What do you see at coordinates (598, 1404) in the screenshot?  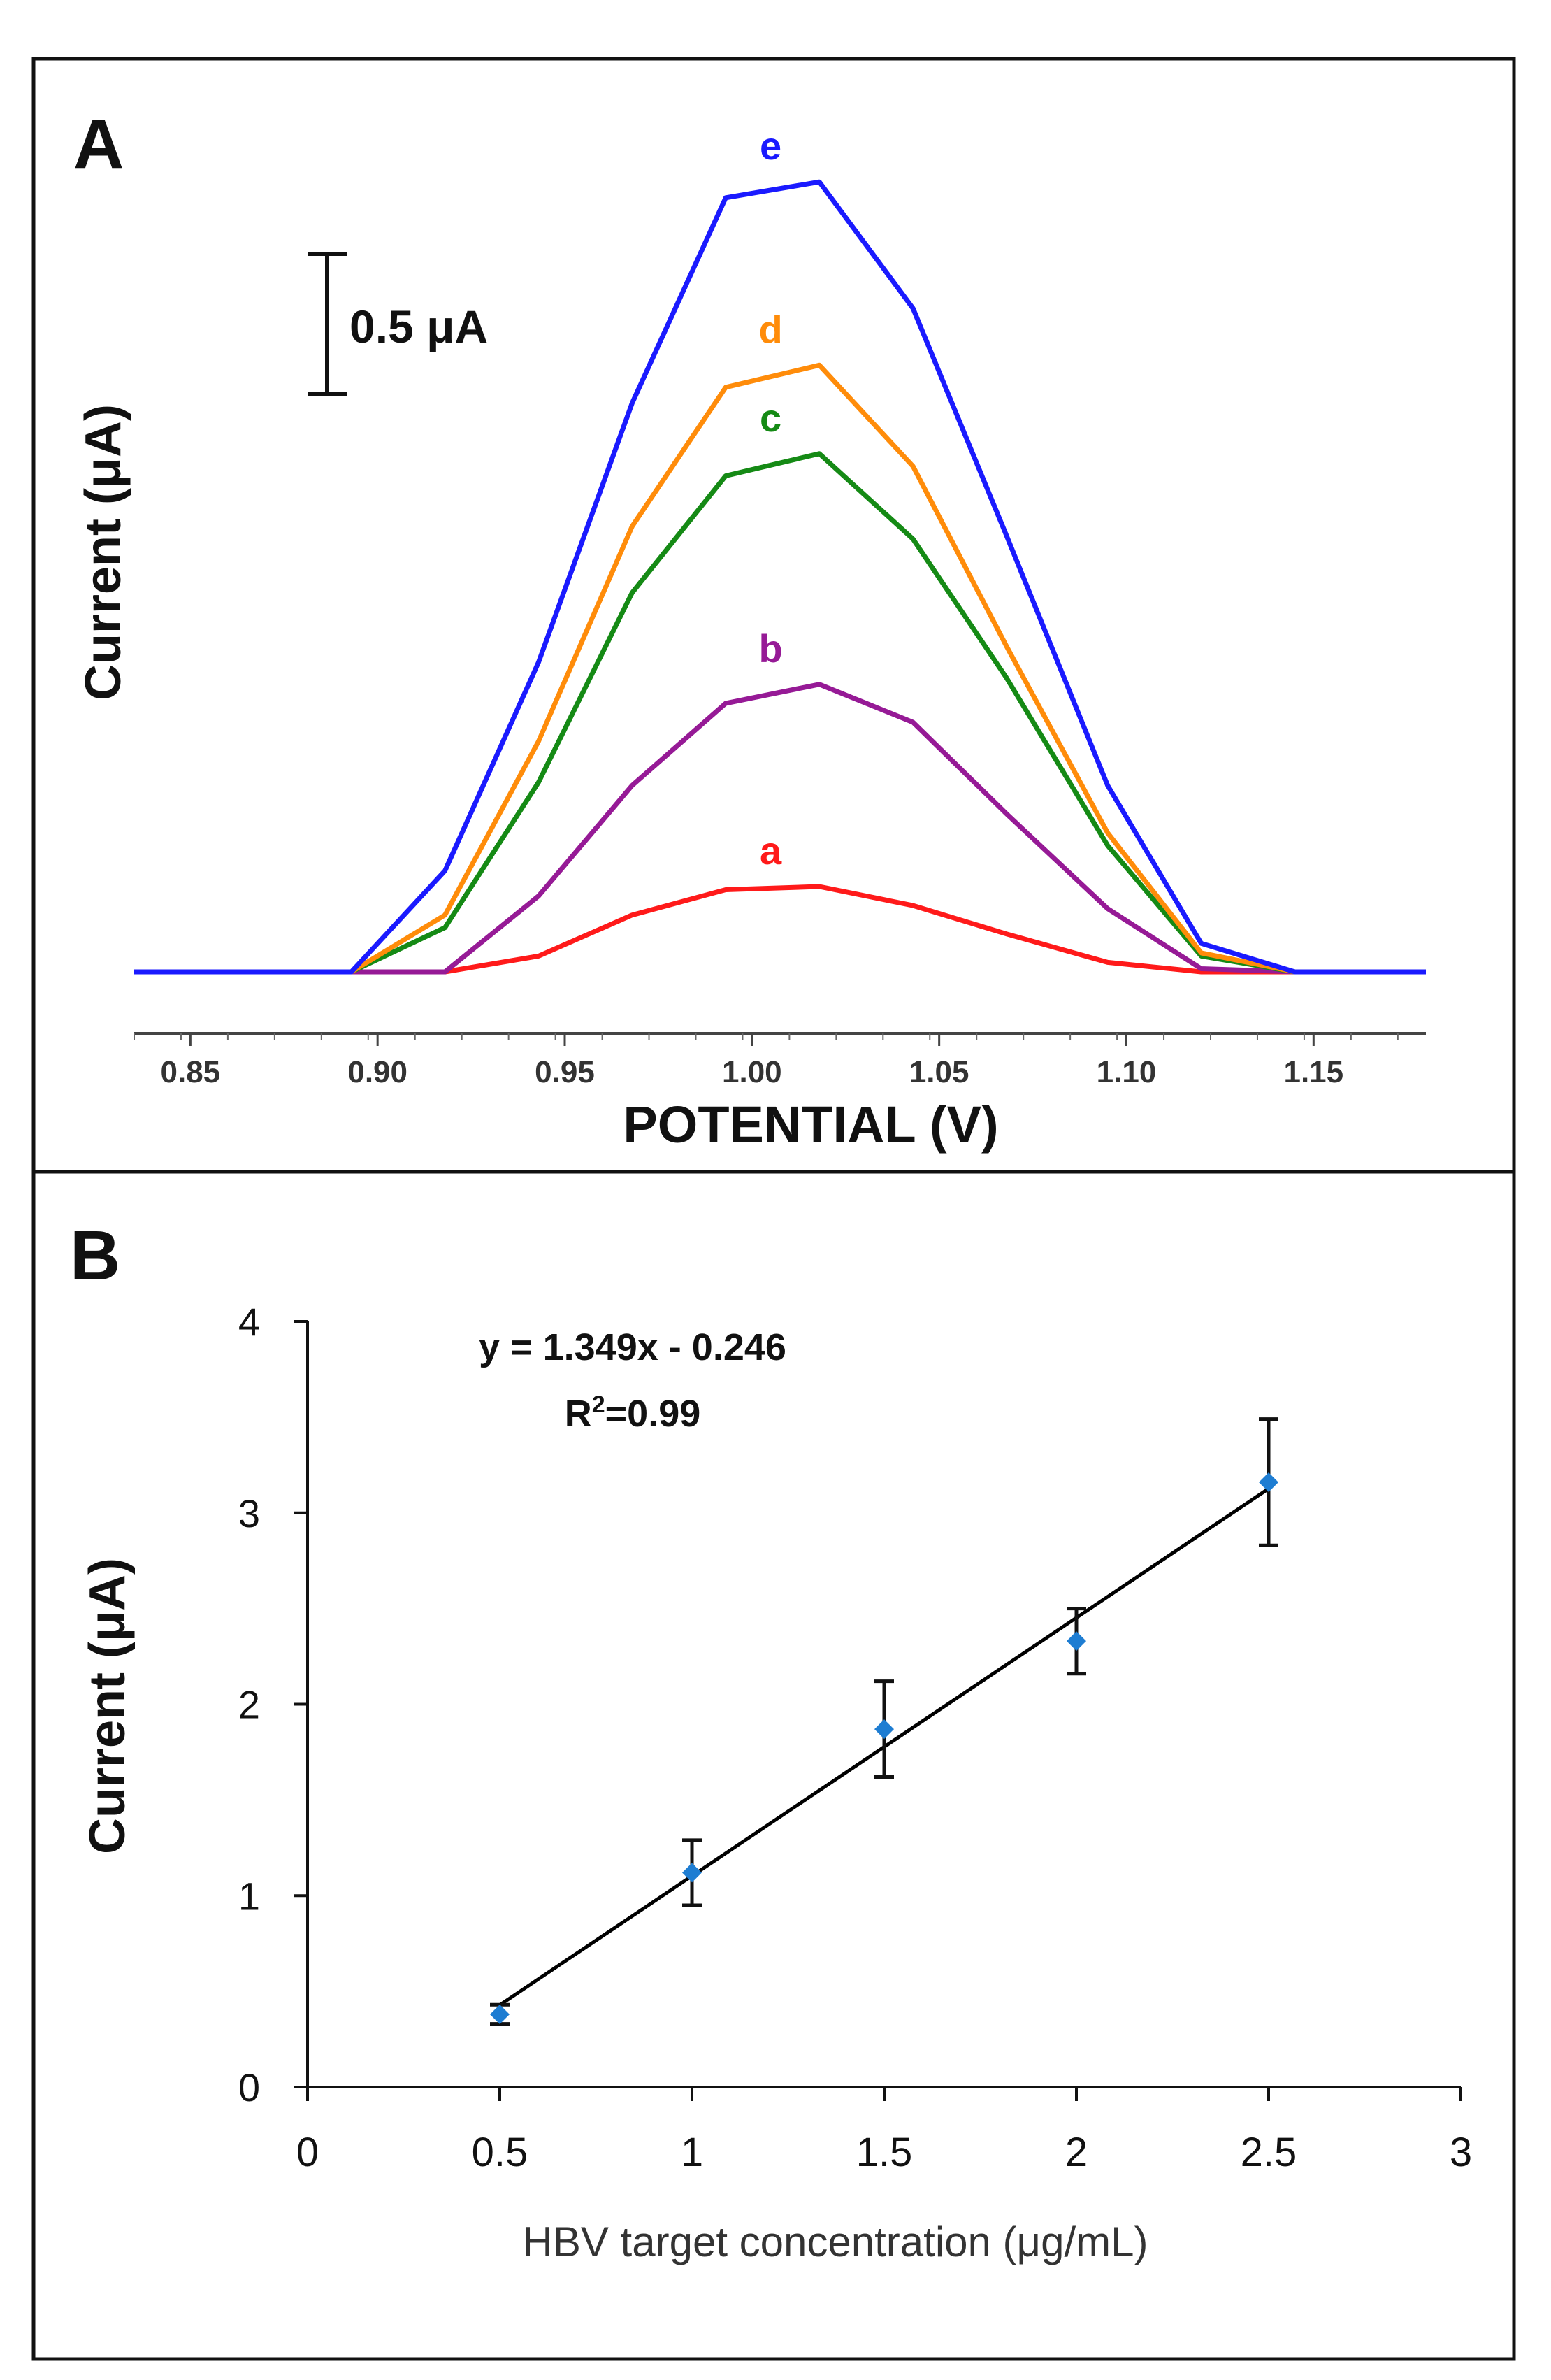 I see `r-squared-superscript: 2` at bounding box center [598, 1404].